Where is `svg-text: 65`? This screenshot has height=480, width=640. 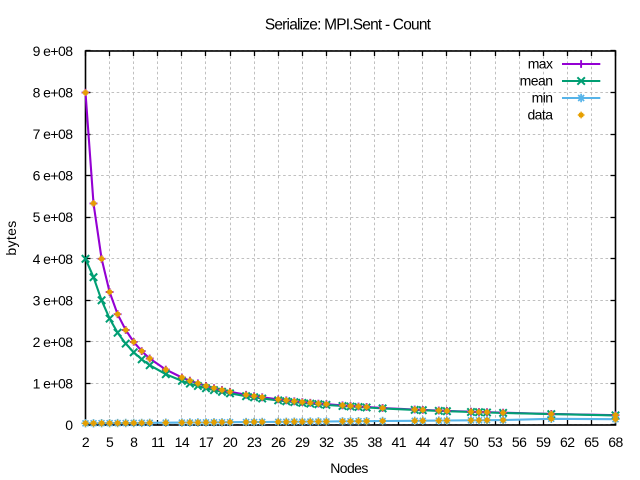 svg-text: 65 is located at coordinates (591, 442).